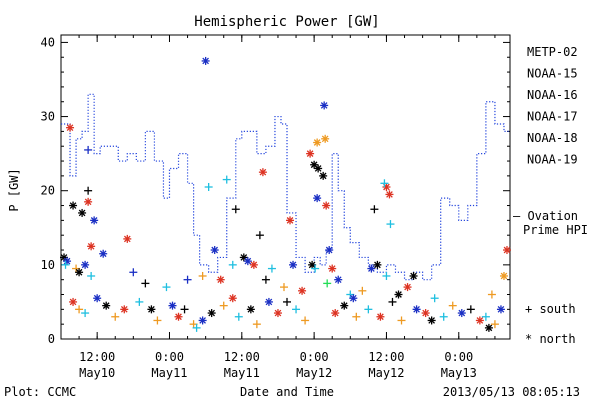 The image size is (600, 400). What do you see at coordinates (48, 265) in the screenshot?
I see `y-tick-label: 10` at bounding box center [48, 265].